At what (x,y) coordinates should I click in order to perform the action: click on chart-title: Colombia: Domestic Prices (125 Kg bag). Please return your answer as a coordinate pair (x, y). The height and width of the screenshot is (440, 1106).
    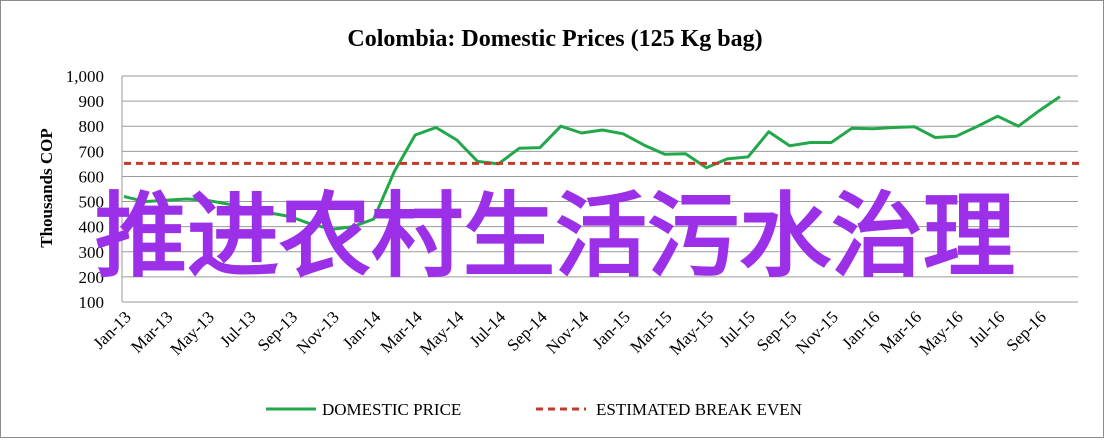
    Looking at the image, I should click on (554, 39).